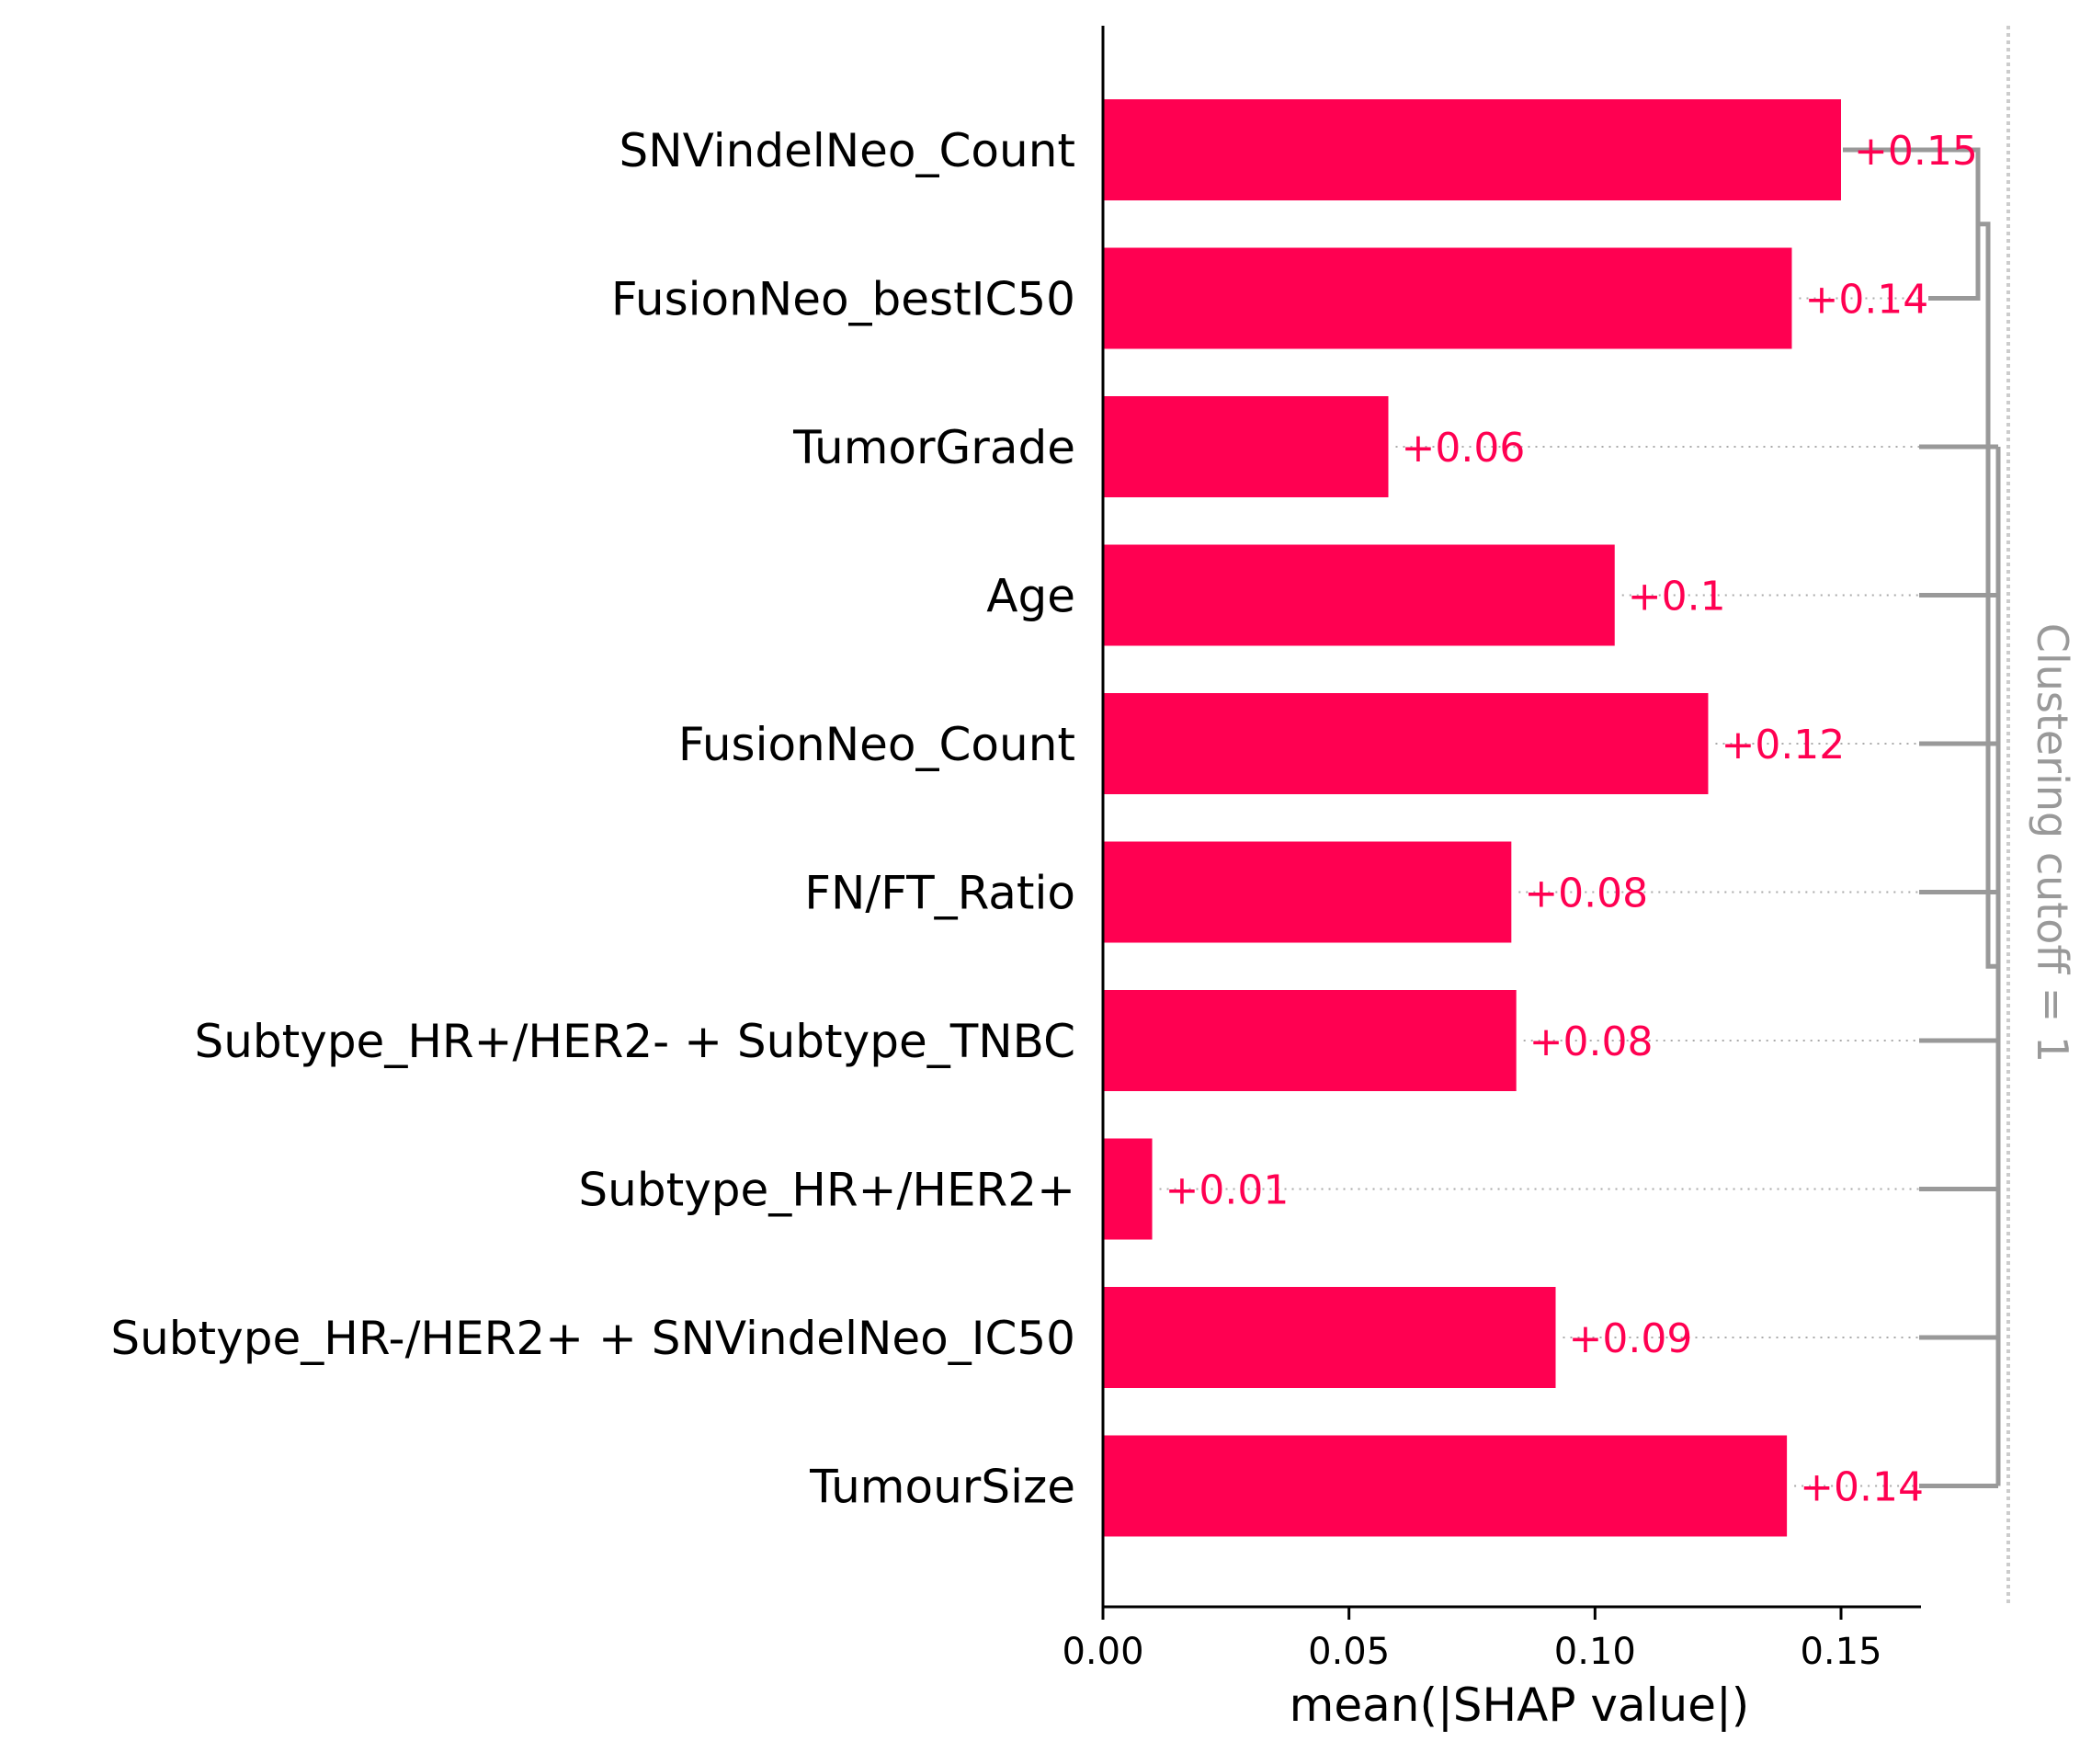 The image size is (2080, 1764). I want to click on category-label: FusionNeo_Count, so click(876, 744).